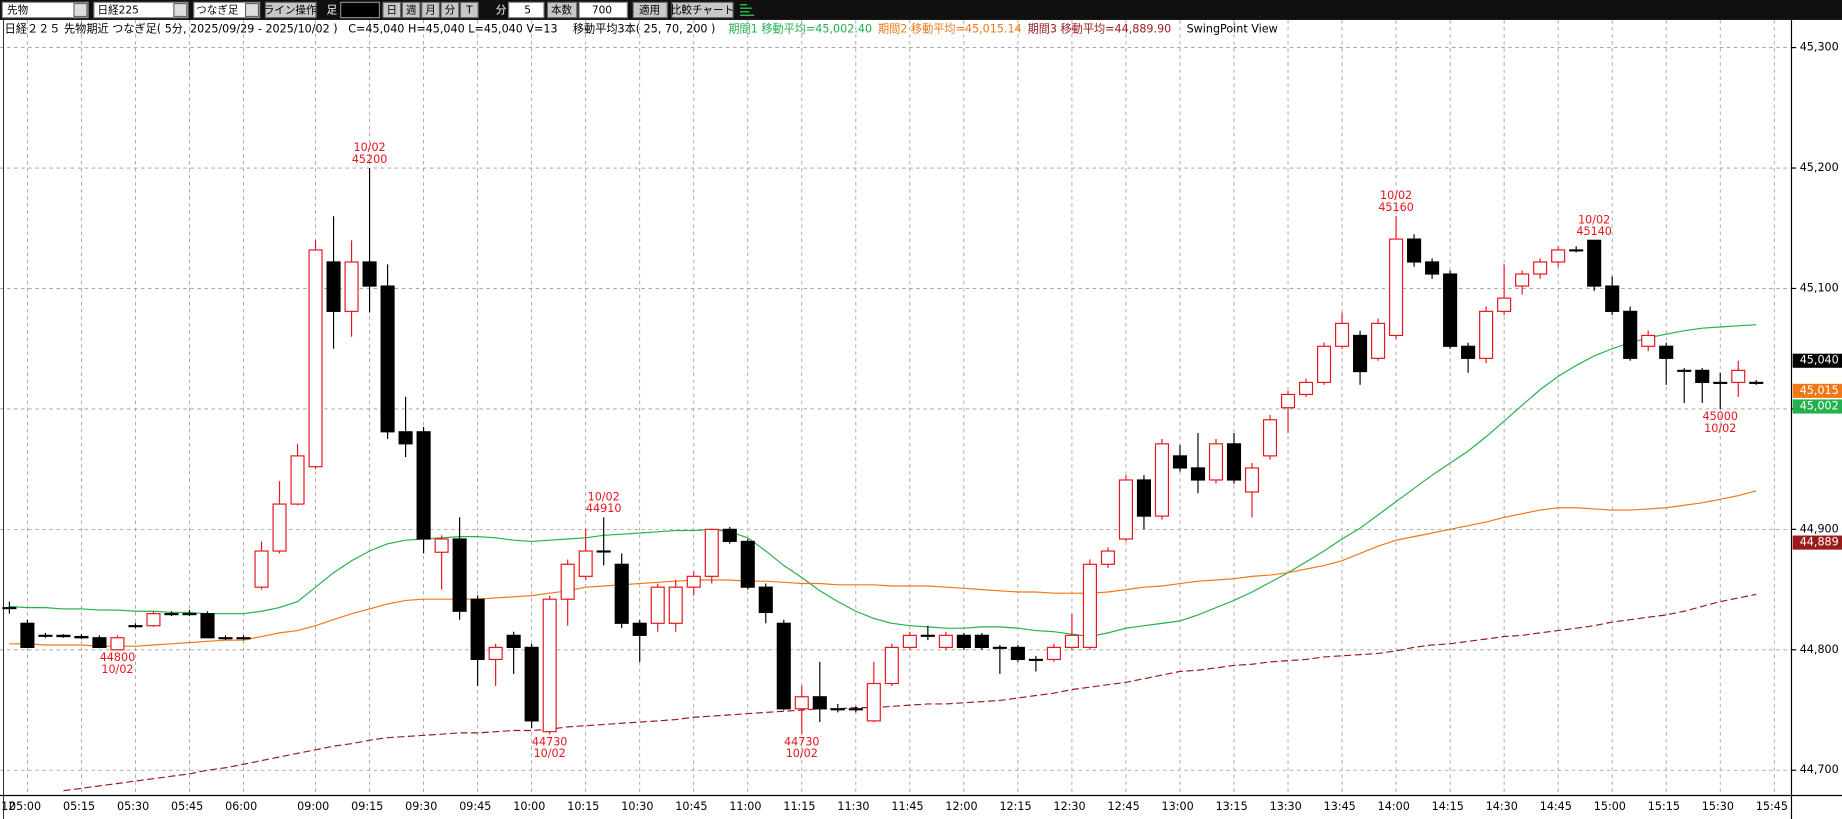 This screenshot has height=819, width=1842. Describe the element at coordinates (452, 28) in the screenshot. I see `ohlcv: C=45,040 H=45,040 L=45,040 V=13` at that location.